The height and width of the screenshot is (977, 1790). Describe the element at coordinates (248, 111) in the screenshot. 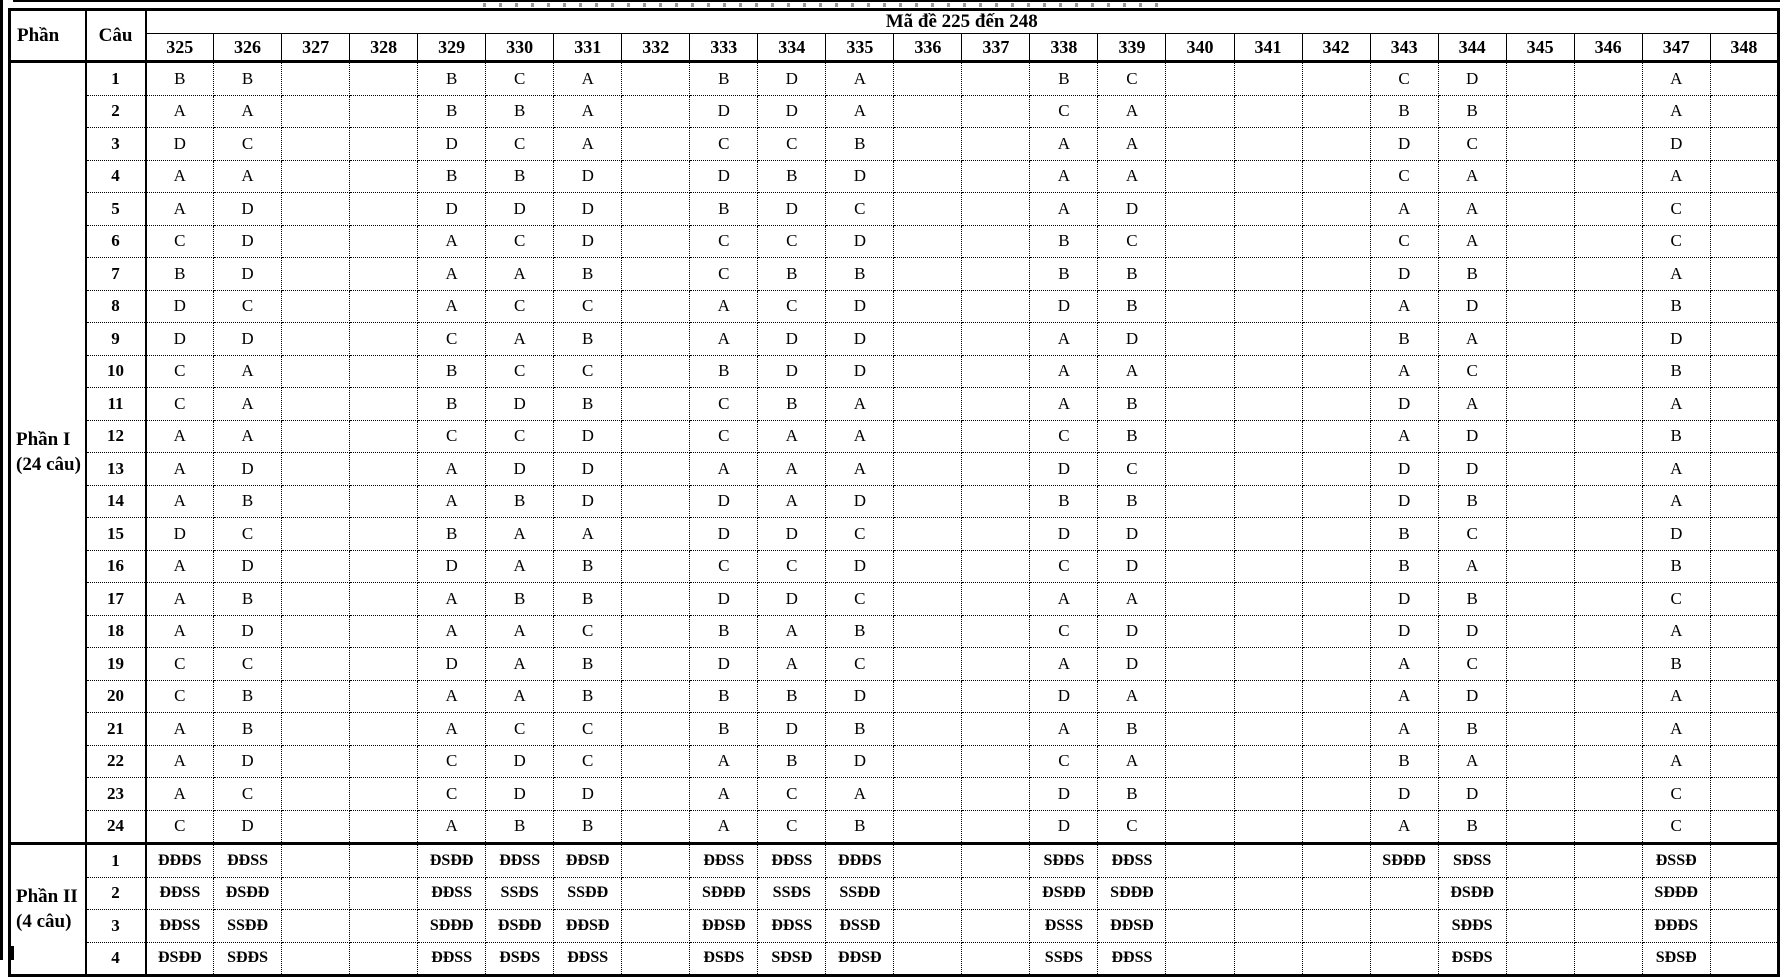

I see `answer-cell-326-q2: A` at that location.